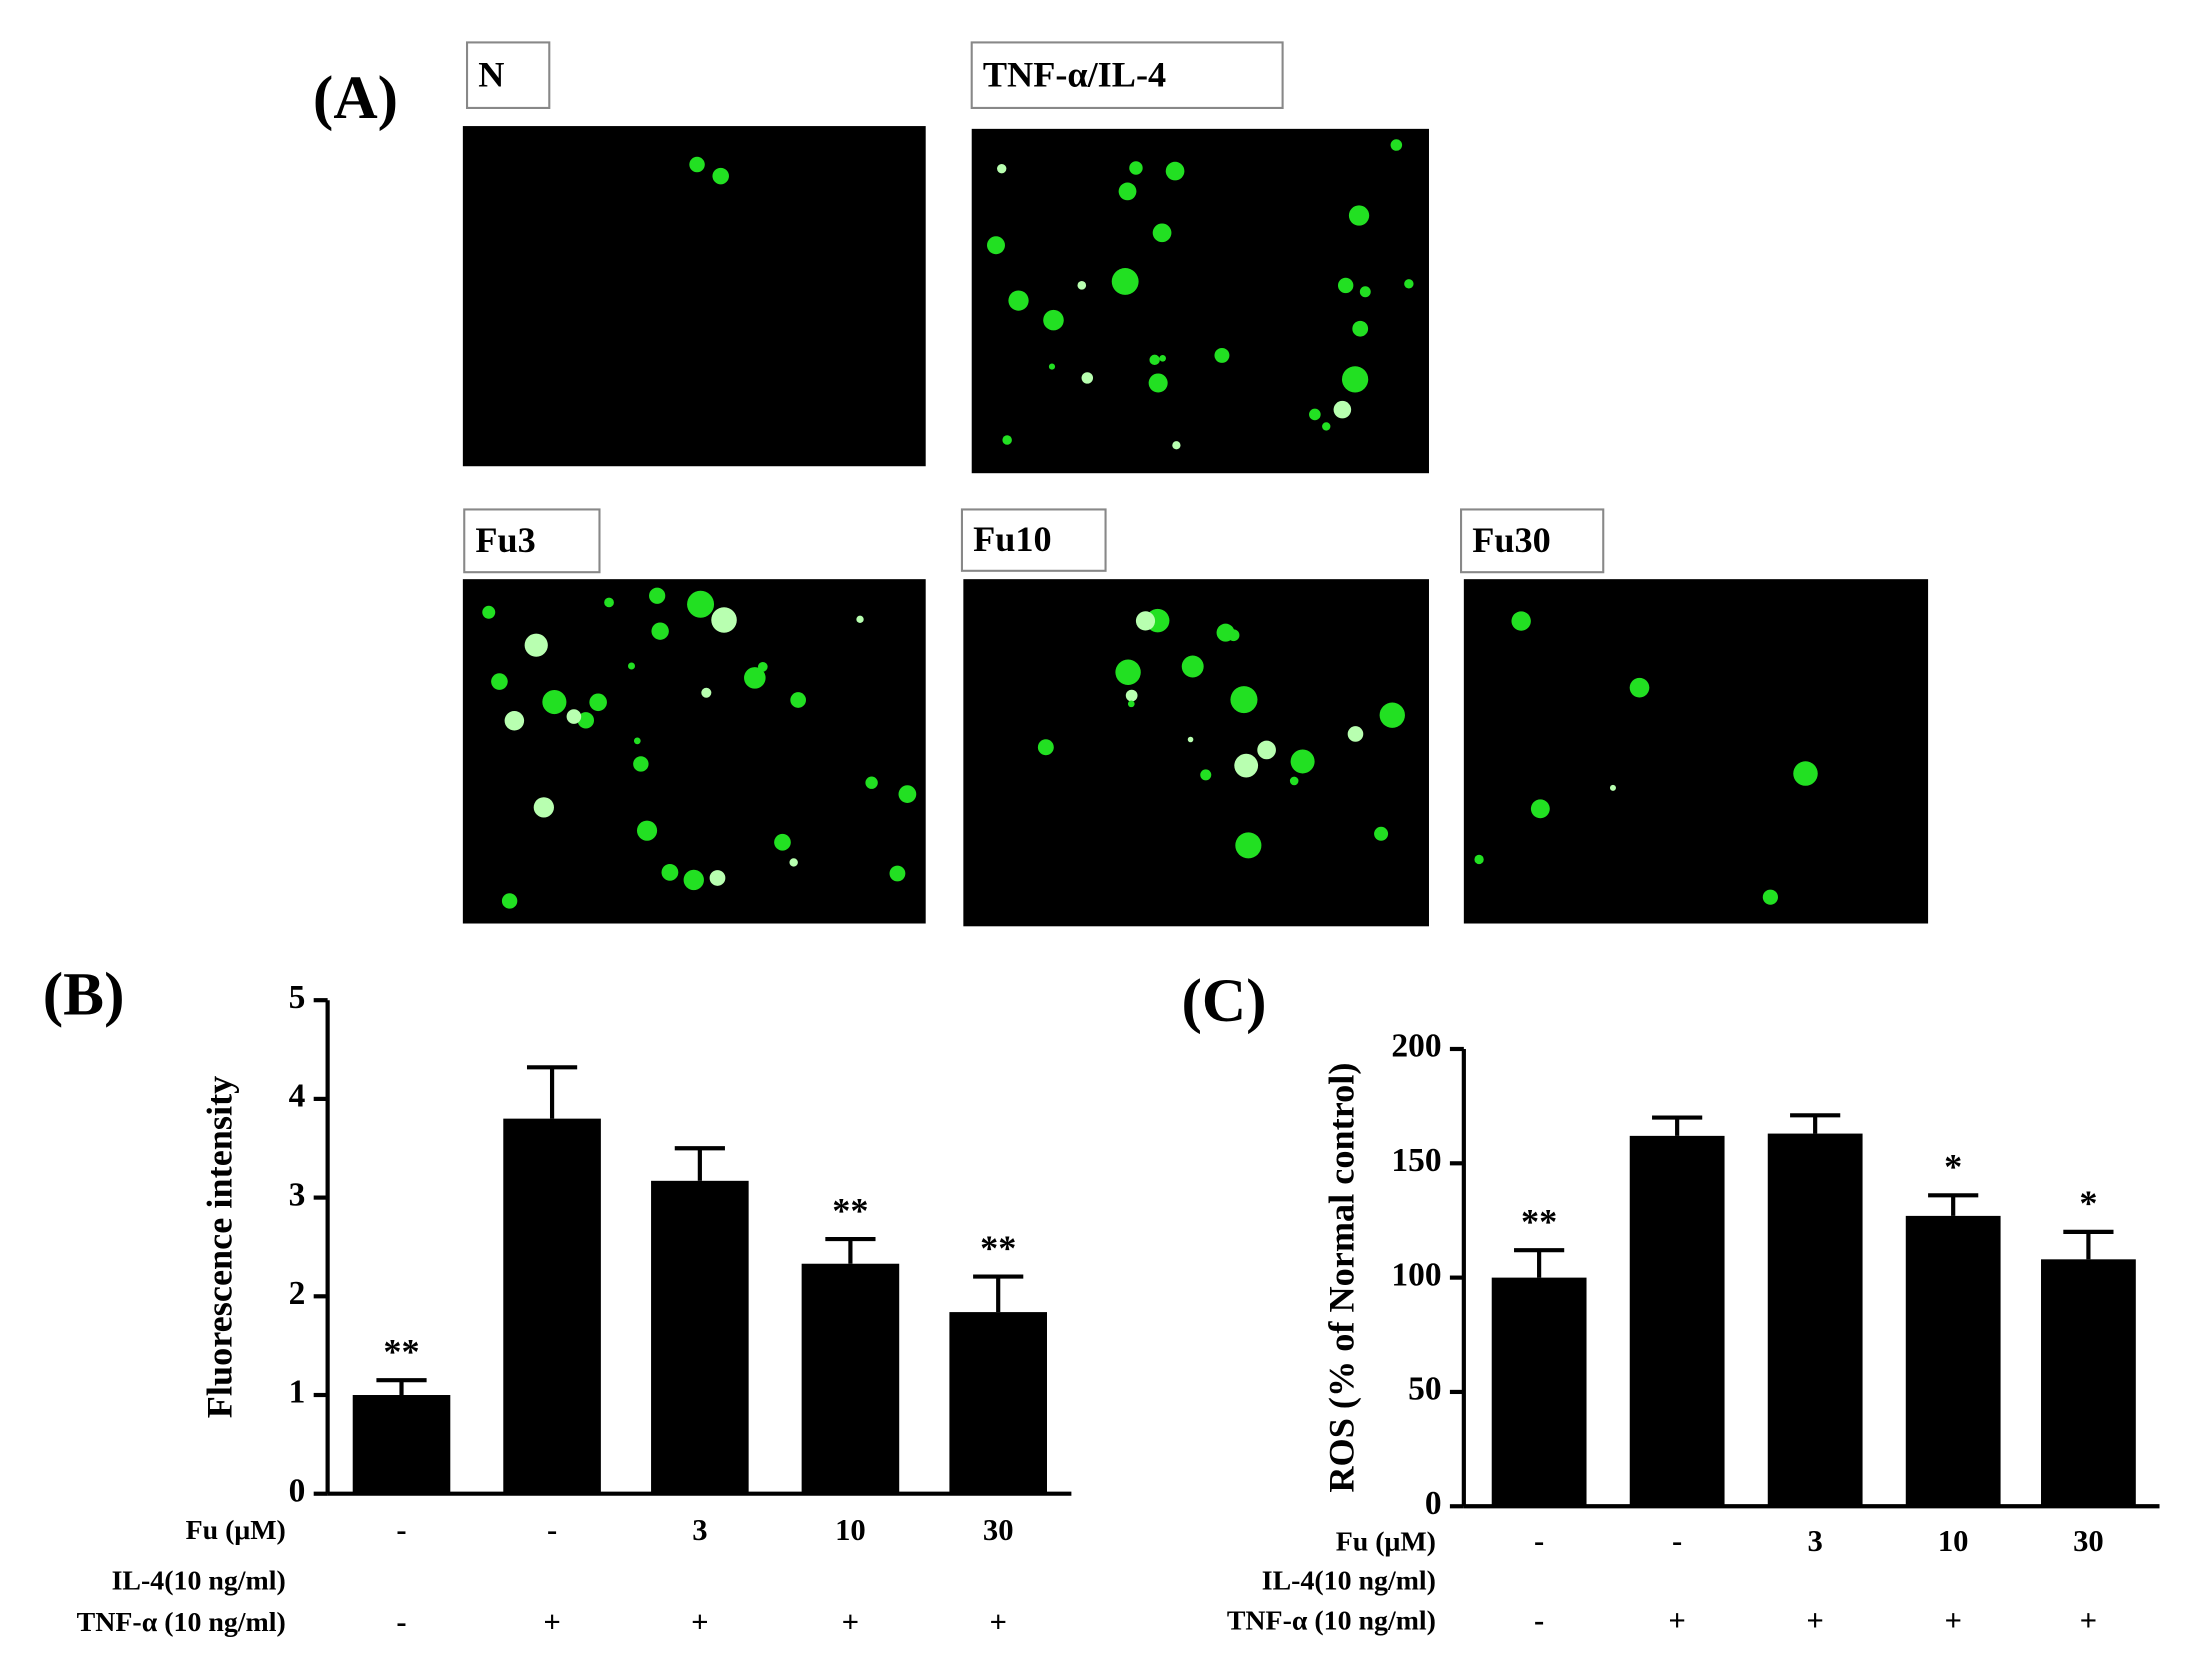 The image size is (2186, 1663). I want to click on treatment-value: -, so click(552, 1530).